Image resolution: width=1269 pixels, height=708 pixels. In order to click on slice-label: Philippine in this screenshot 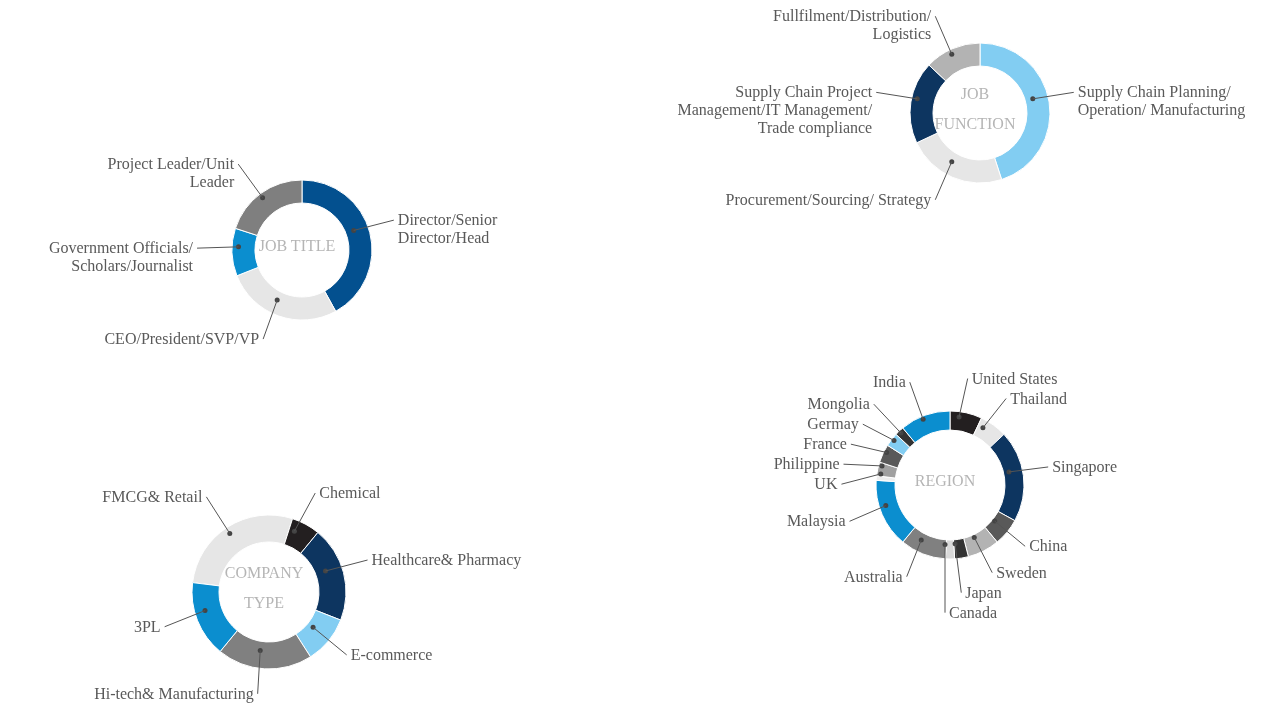, I will do `click(806, 464)`.